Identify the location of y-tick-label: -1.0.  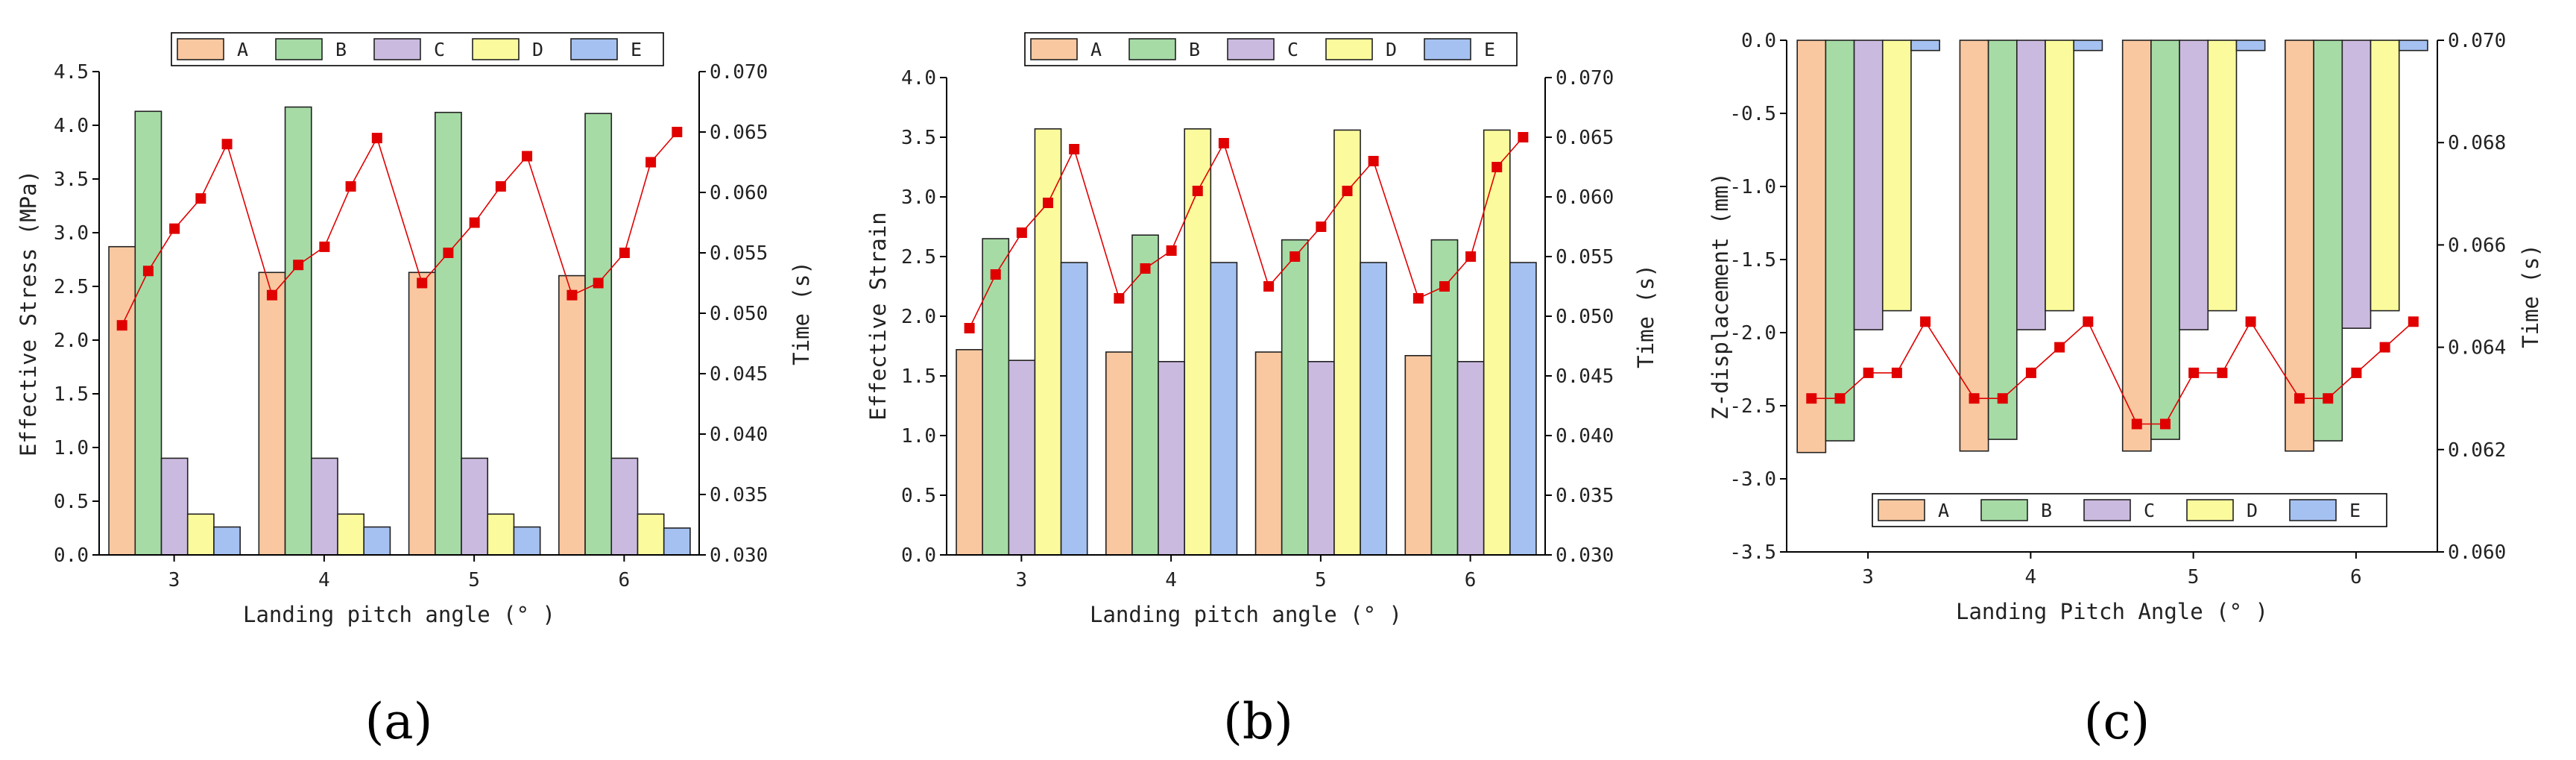
(1752, 187).